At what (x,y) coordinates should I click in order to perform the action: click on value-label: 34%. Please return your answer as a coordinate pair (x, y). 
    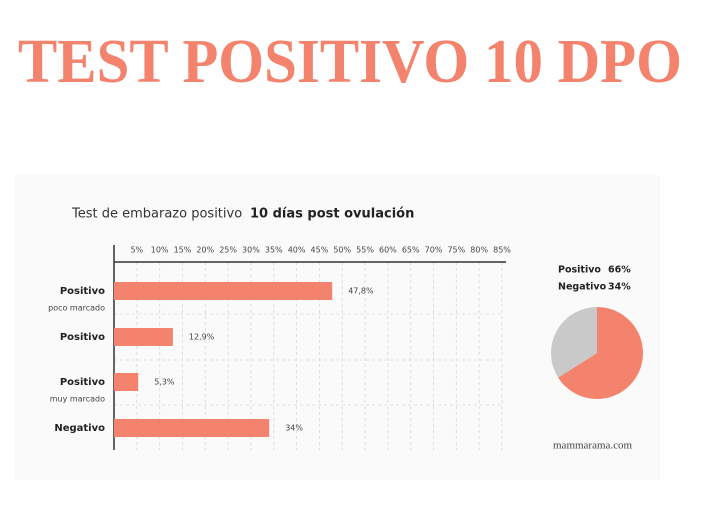
    Looking at the image, I should click on (294, 428).